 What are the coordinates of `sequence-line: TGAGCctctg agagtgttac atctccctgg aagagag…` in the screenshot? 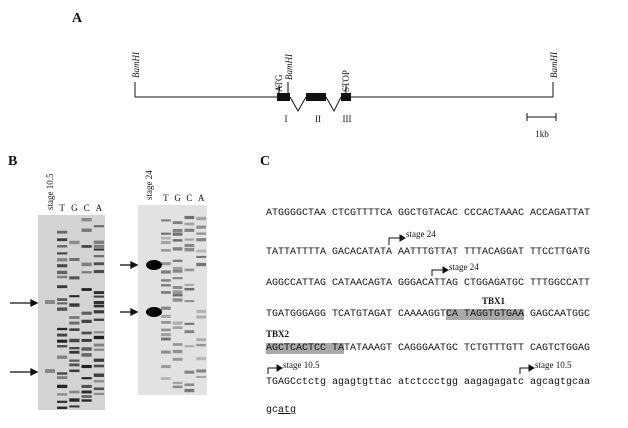 It's located at (428, 383).